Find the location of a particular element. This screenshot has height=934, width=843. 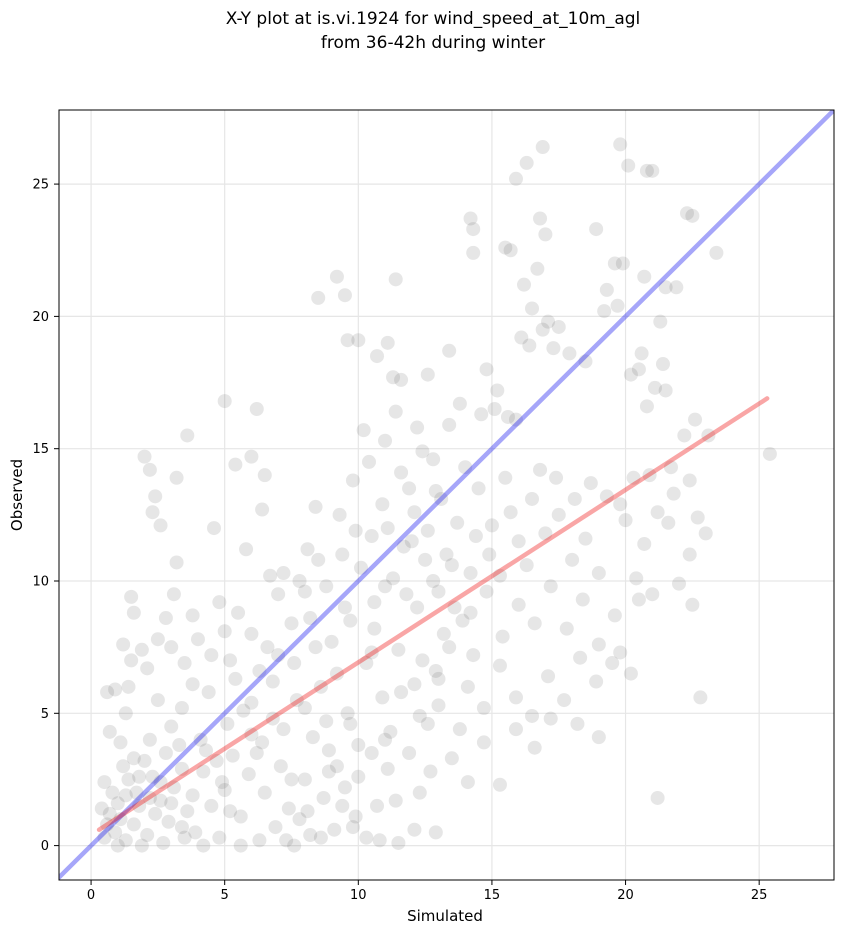

chart-title-line-2: from 36-42h during winter is located at coordinates (433, 43).